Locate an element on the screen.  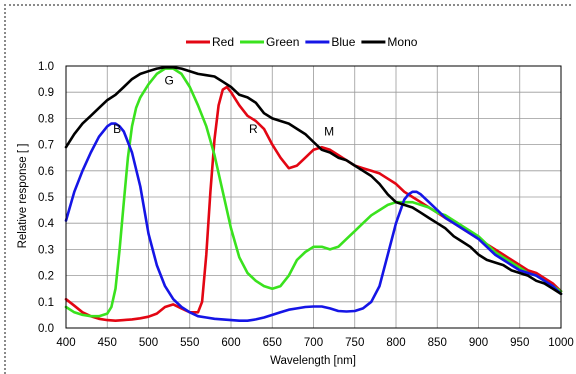
x-tick-label: 650 is located at coordinates (272, 343).